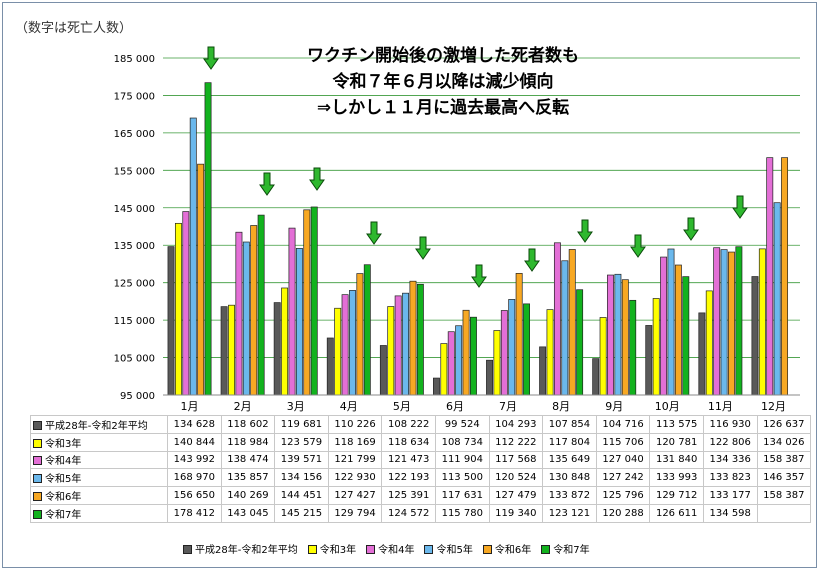  Describe the element at coordinates (448, 548) in the screenshot. I see `legend-item: 令和5年` at that location.